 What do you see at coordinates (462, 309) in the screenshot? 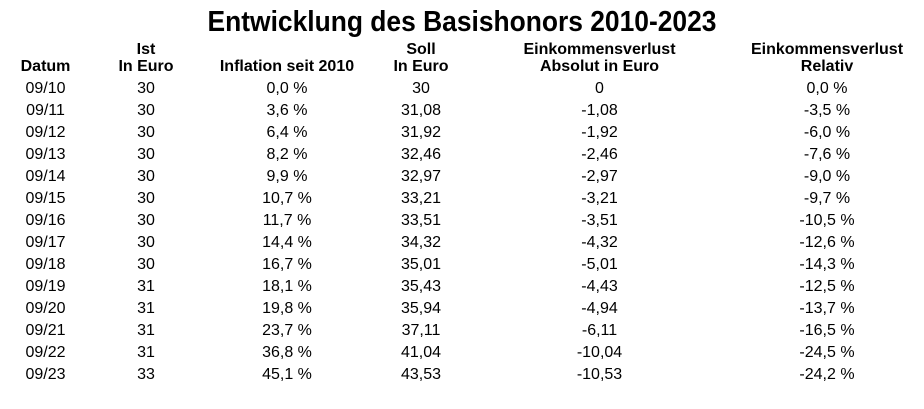
I see `table-row: 09/20 31 19,8 % 35,94 -4,94 -13,7 %` at bounding box center [462, 309].